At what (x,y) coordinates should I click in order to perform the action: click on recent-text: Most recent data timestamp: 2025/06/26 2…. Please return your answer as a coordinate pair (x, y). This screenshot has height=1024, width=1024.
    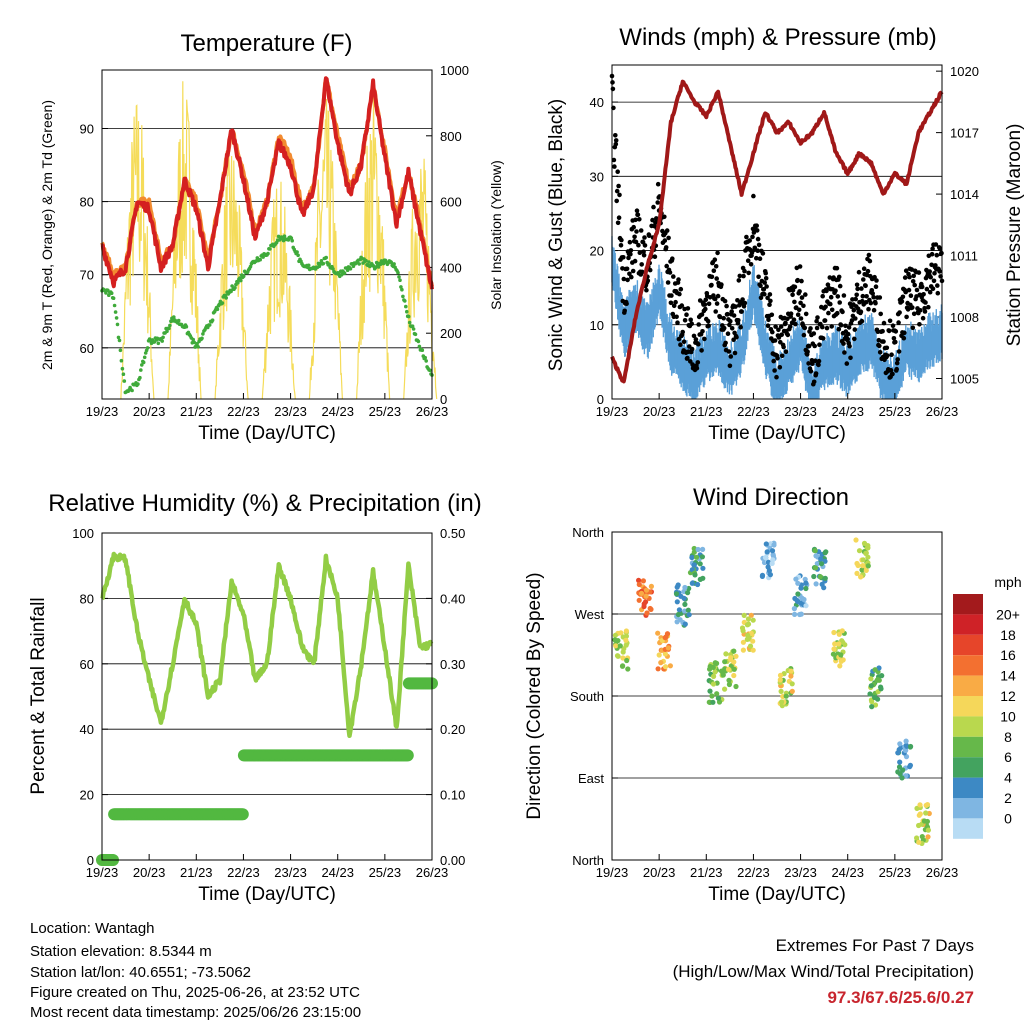
    Looking at the image, I should click on (196, 1012).